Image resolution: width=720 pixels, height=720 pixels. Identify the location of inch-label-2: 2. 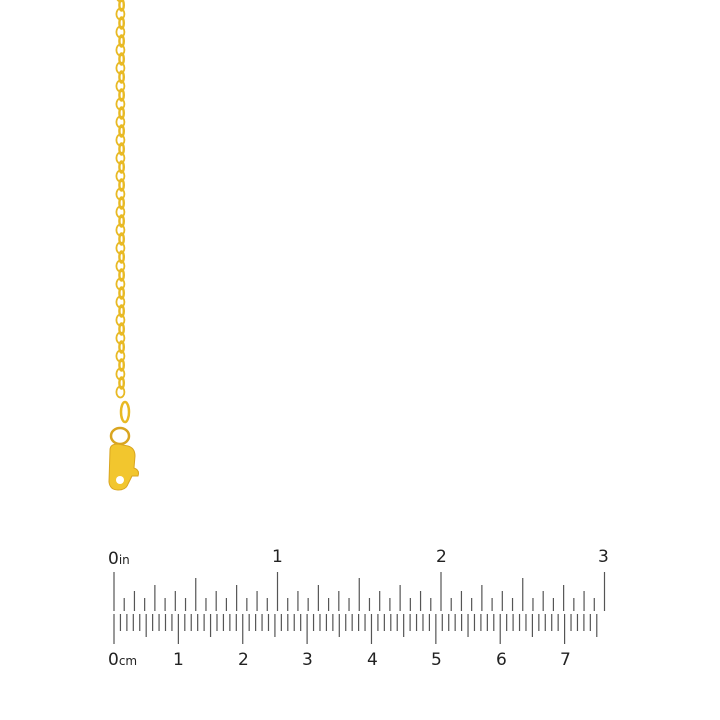
(441, 557).